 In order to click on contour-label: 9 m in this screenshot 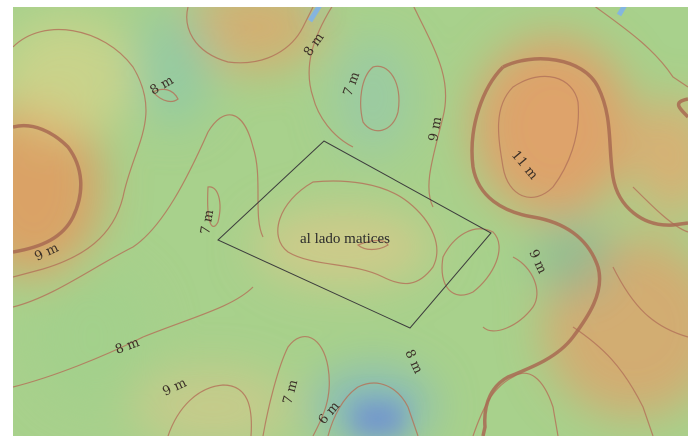, I will do `click(435, 129)`.